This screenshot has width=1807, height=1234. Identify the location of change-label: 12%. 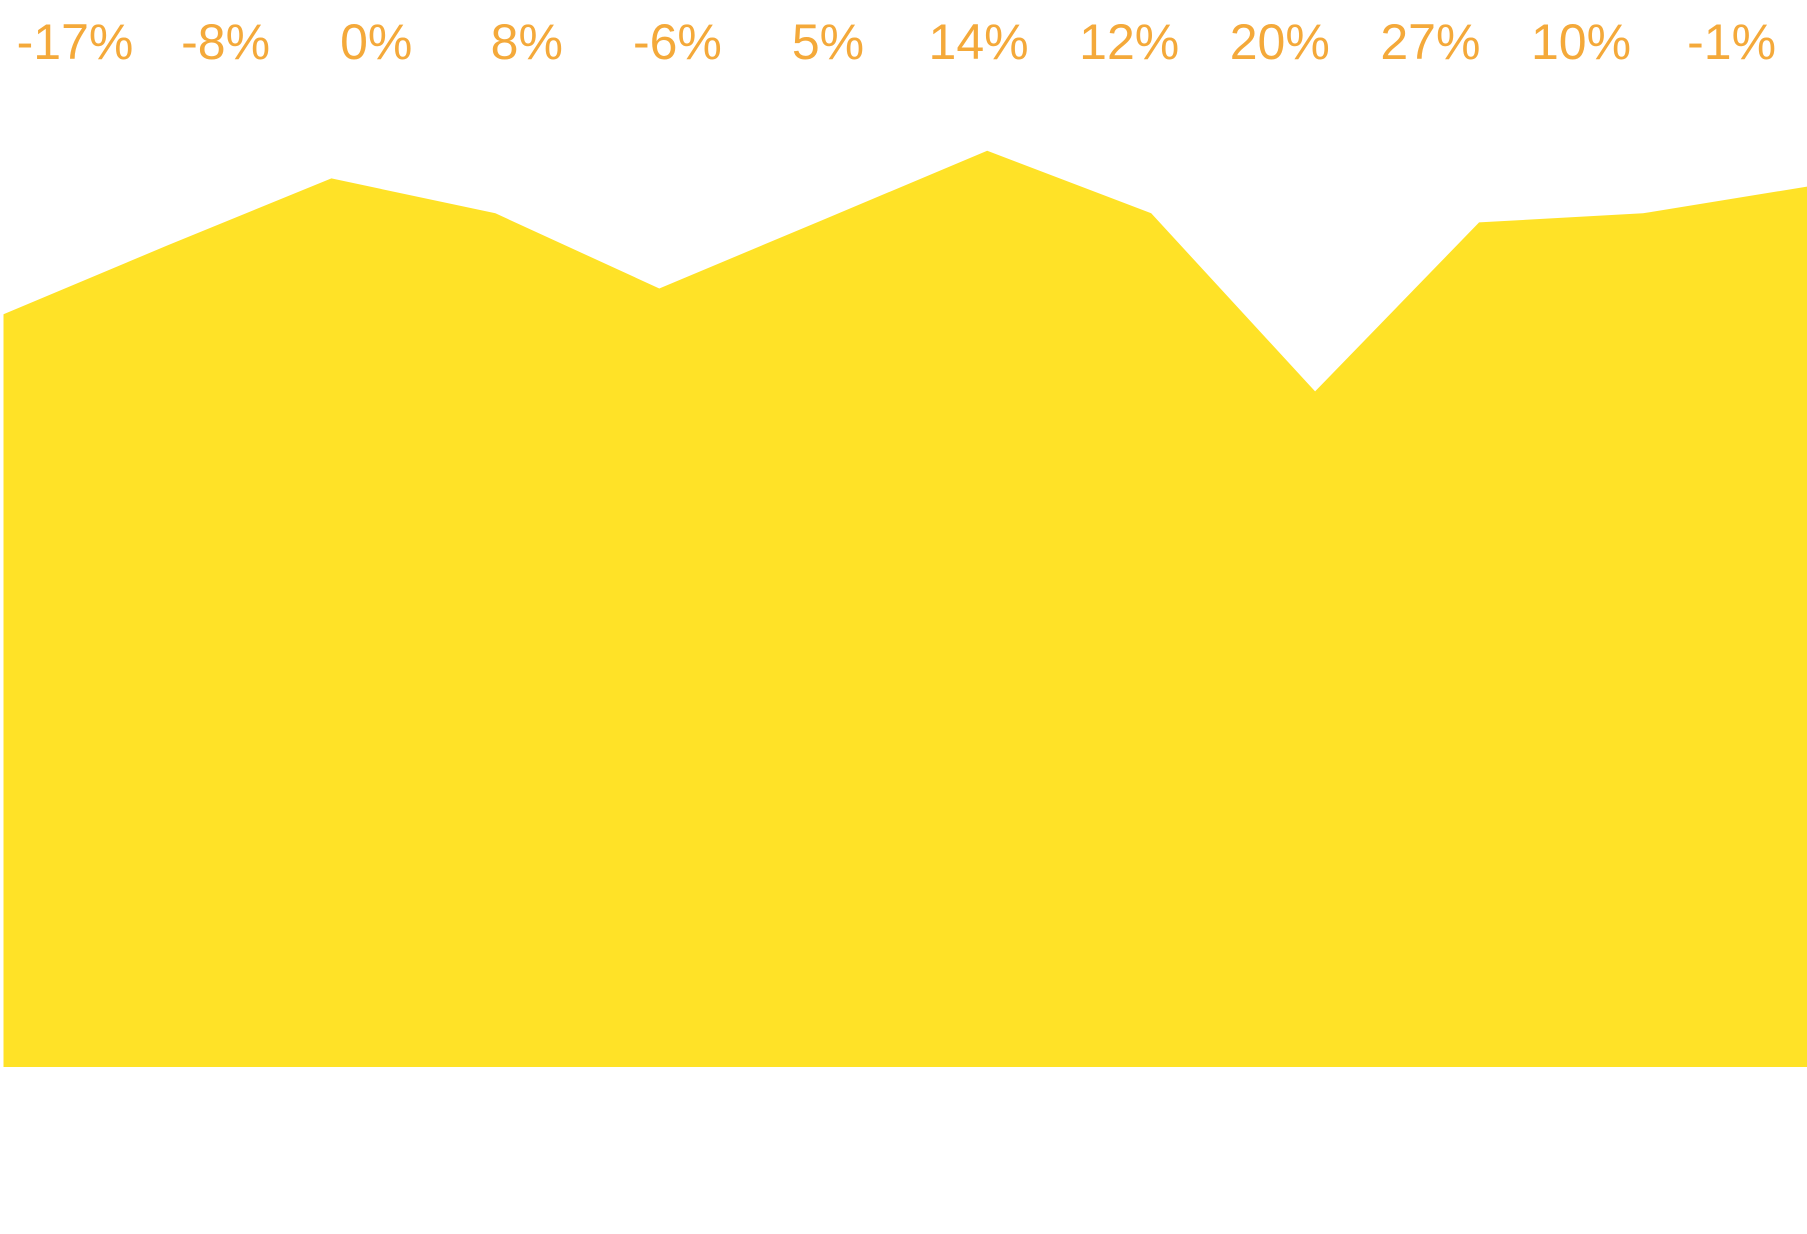
(1129, 42).